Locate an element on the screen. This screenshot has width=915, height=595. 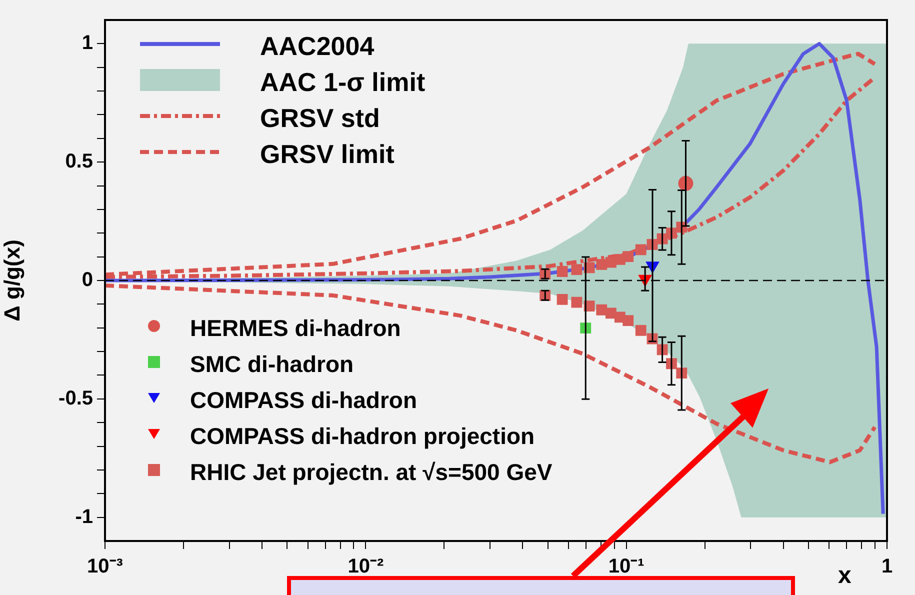
x-tick-label: 1 is located at coordinates (887, 567).